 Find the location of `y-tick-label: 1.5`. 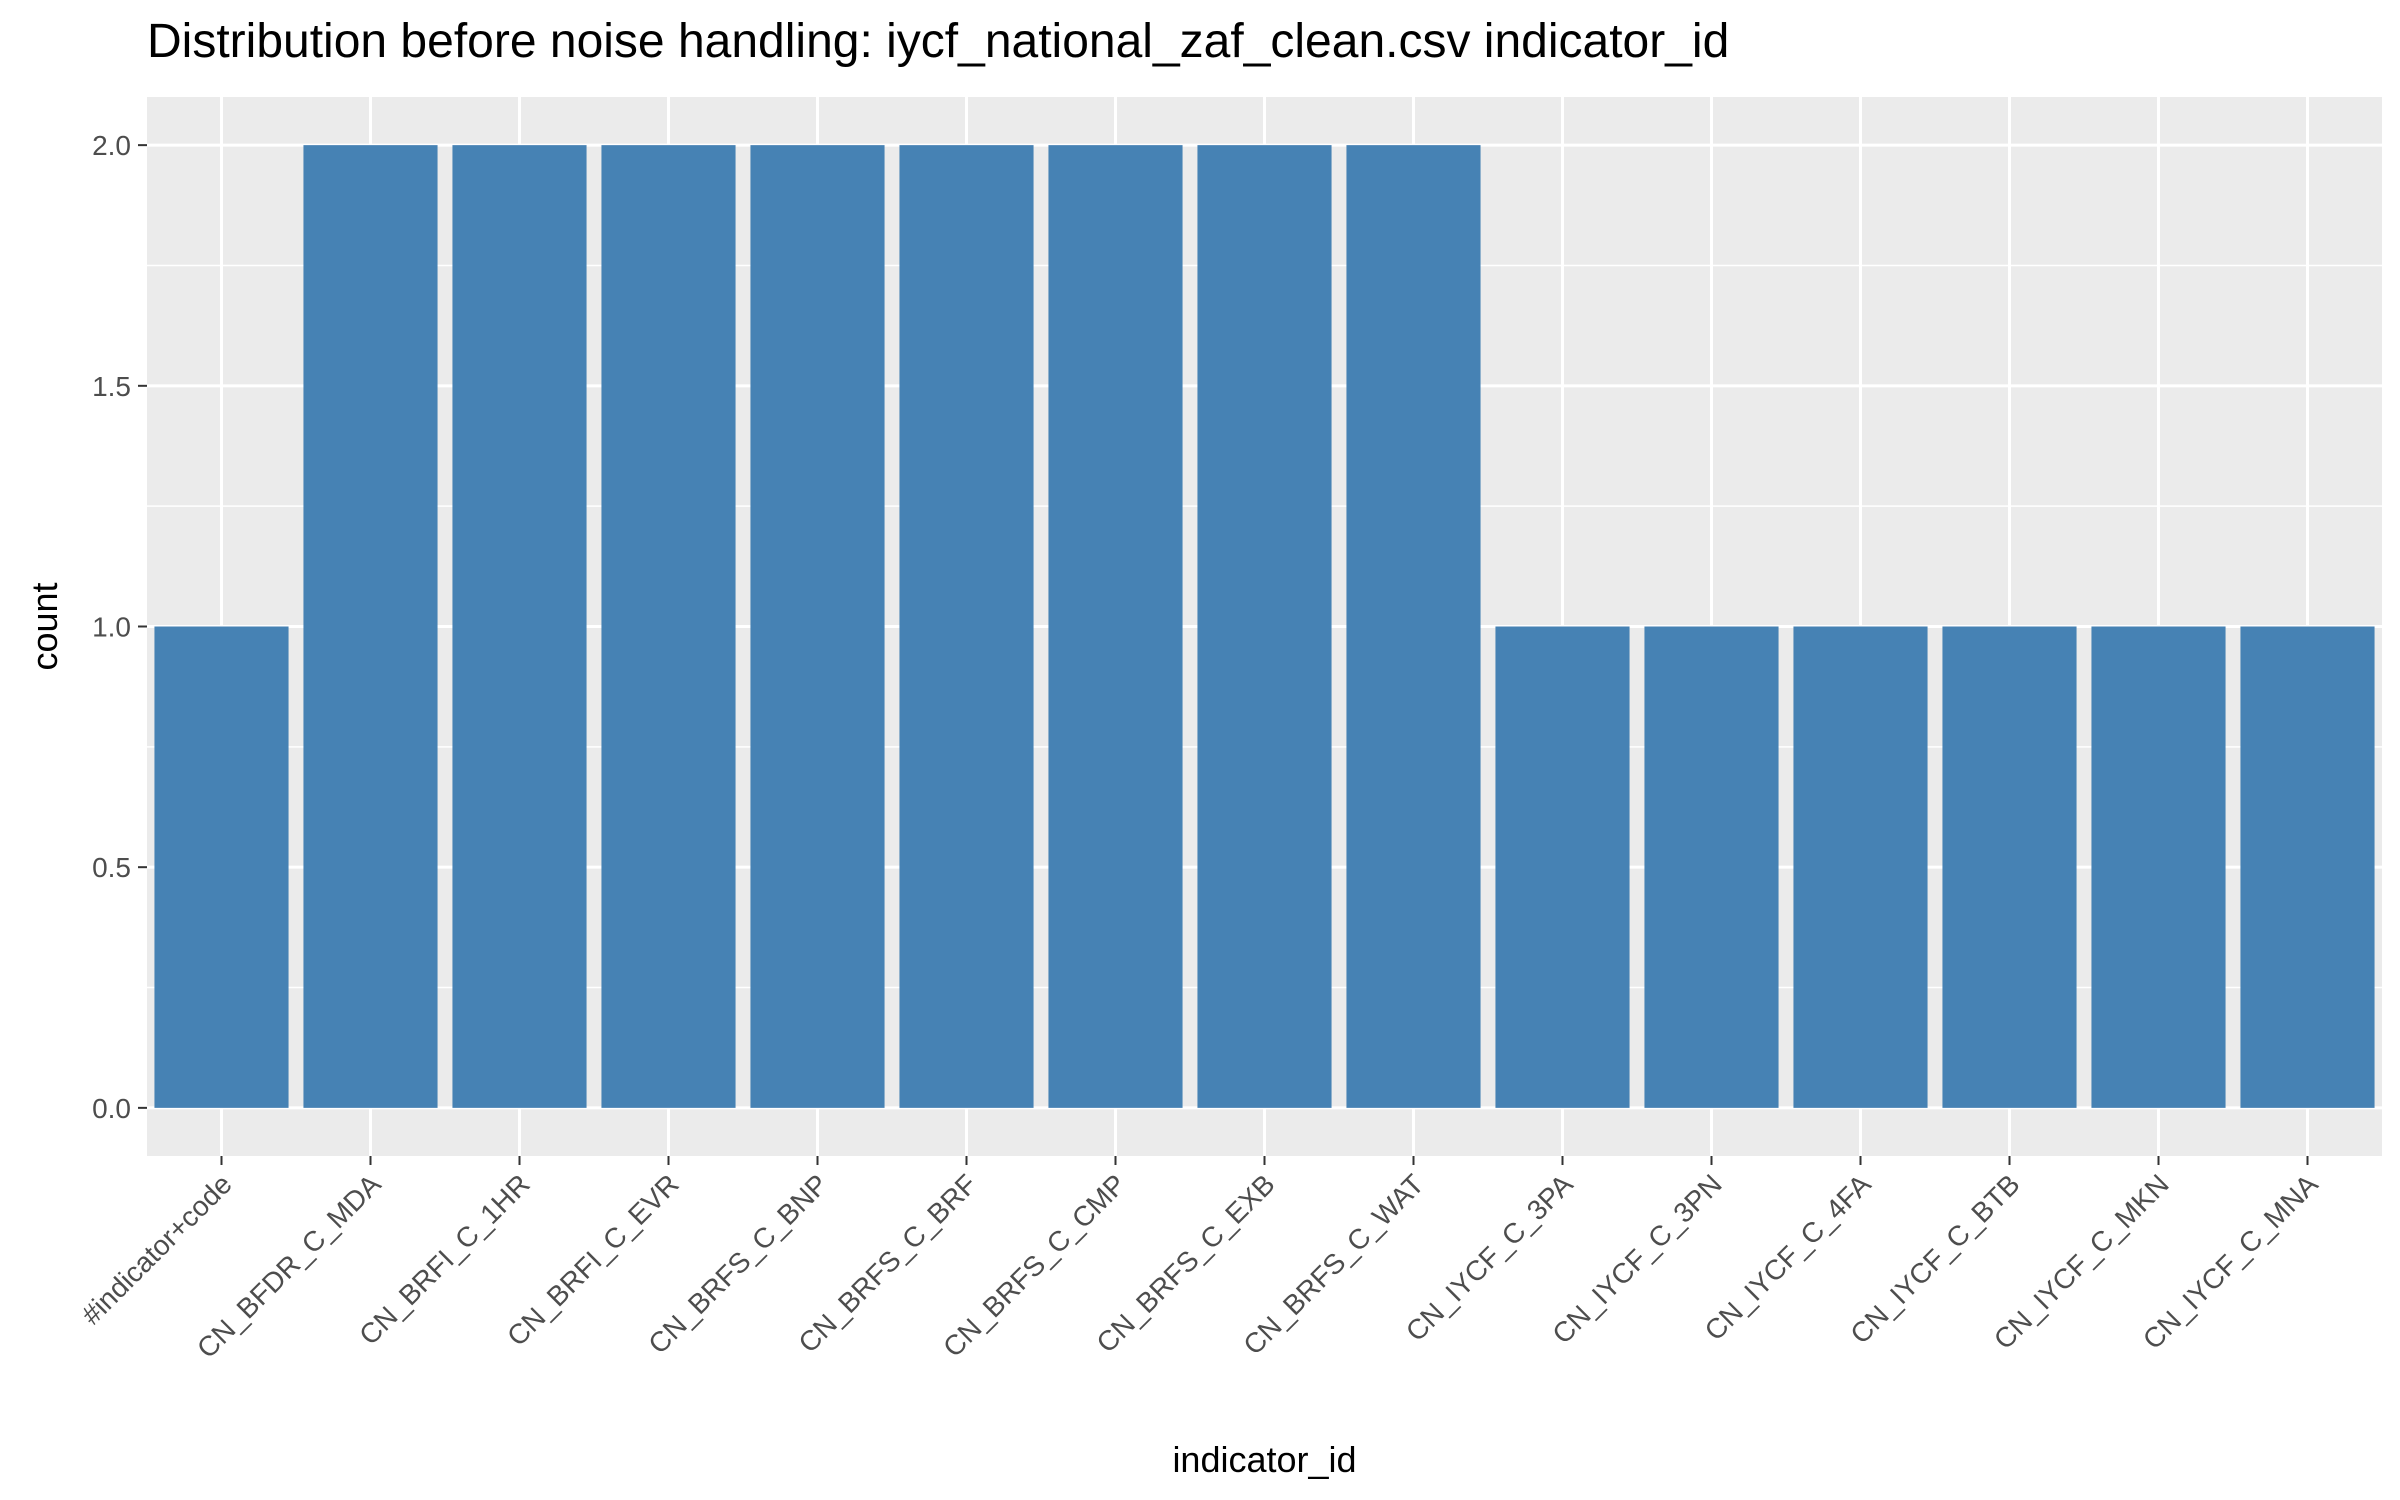

y-tick-label: 1.5 is located at coordinates (111, 386).